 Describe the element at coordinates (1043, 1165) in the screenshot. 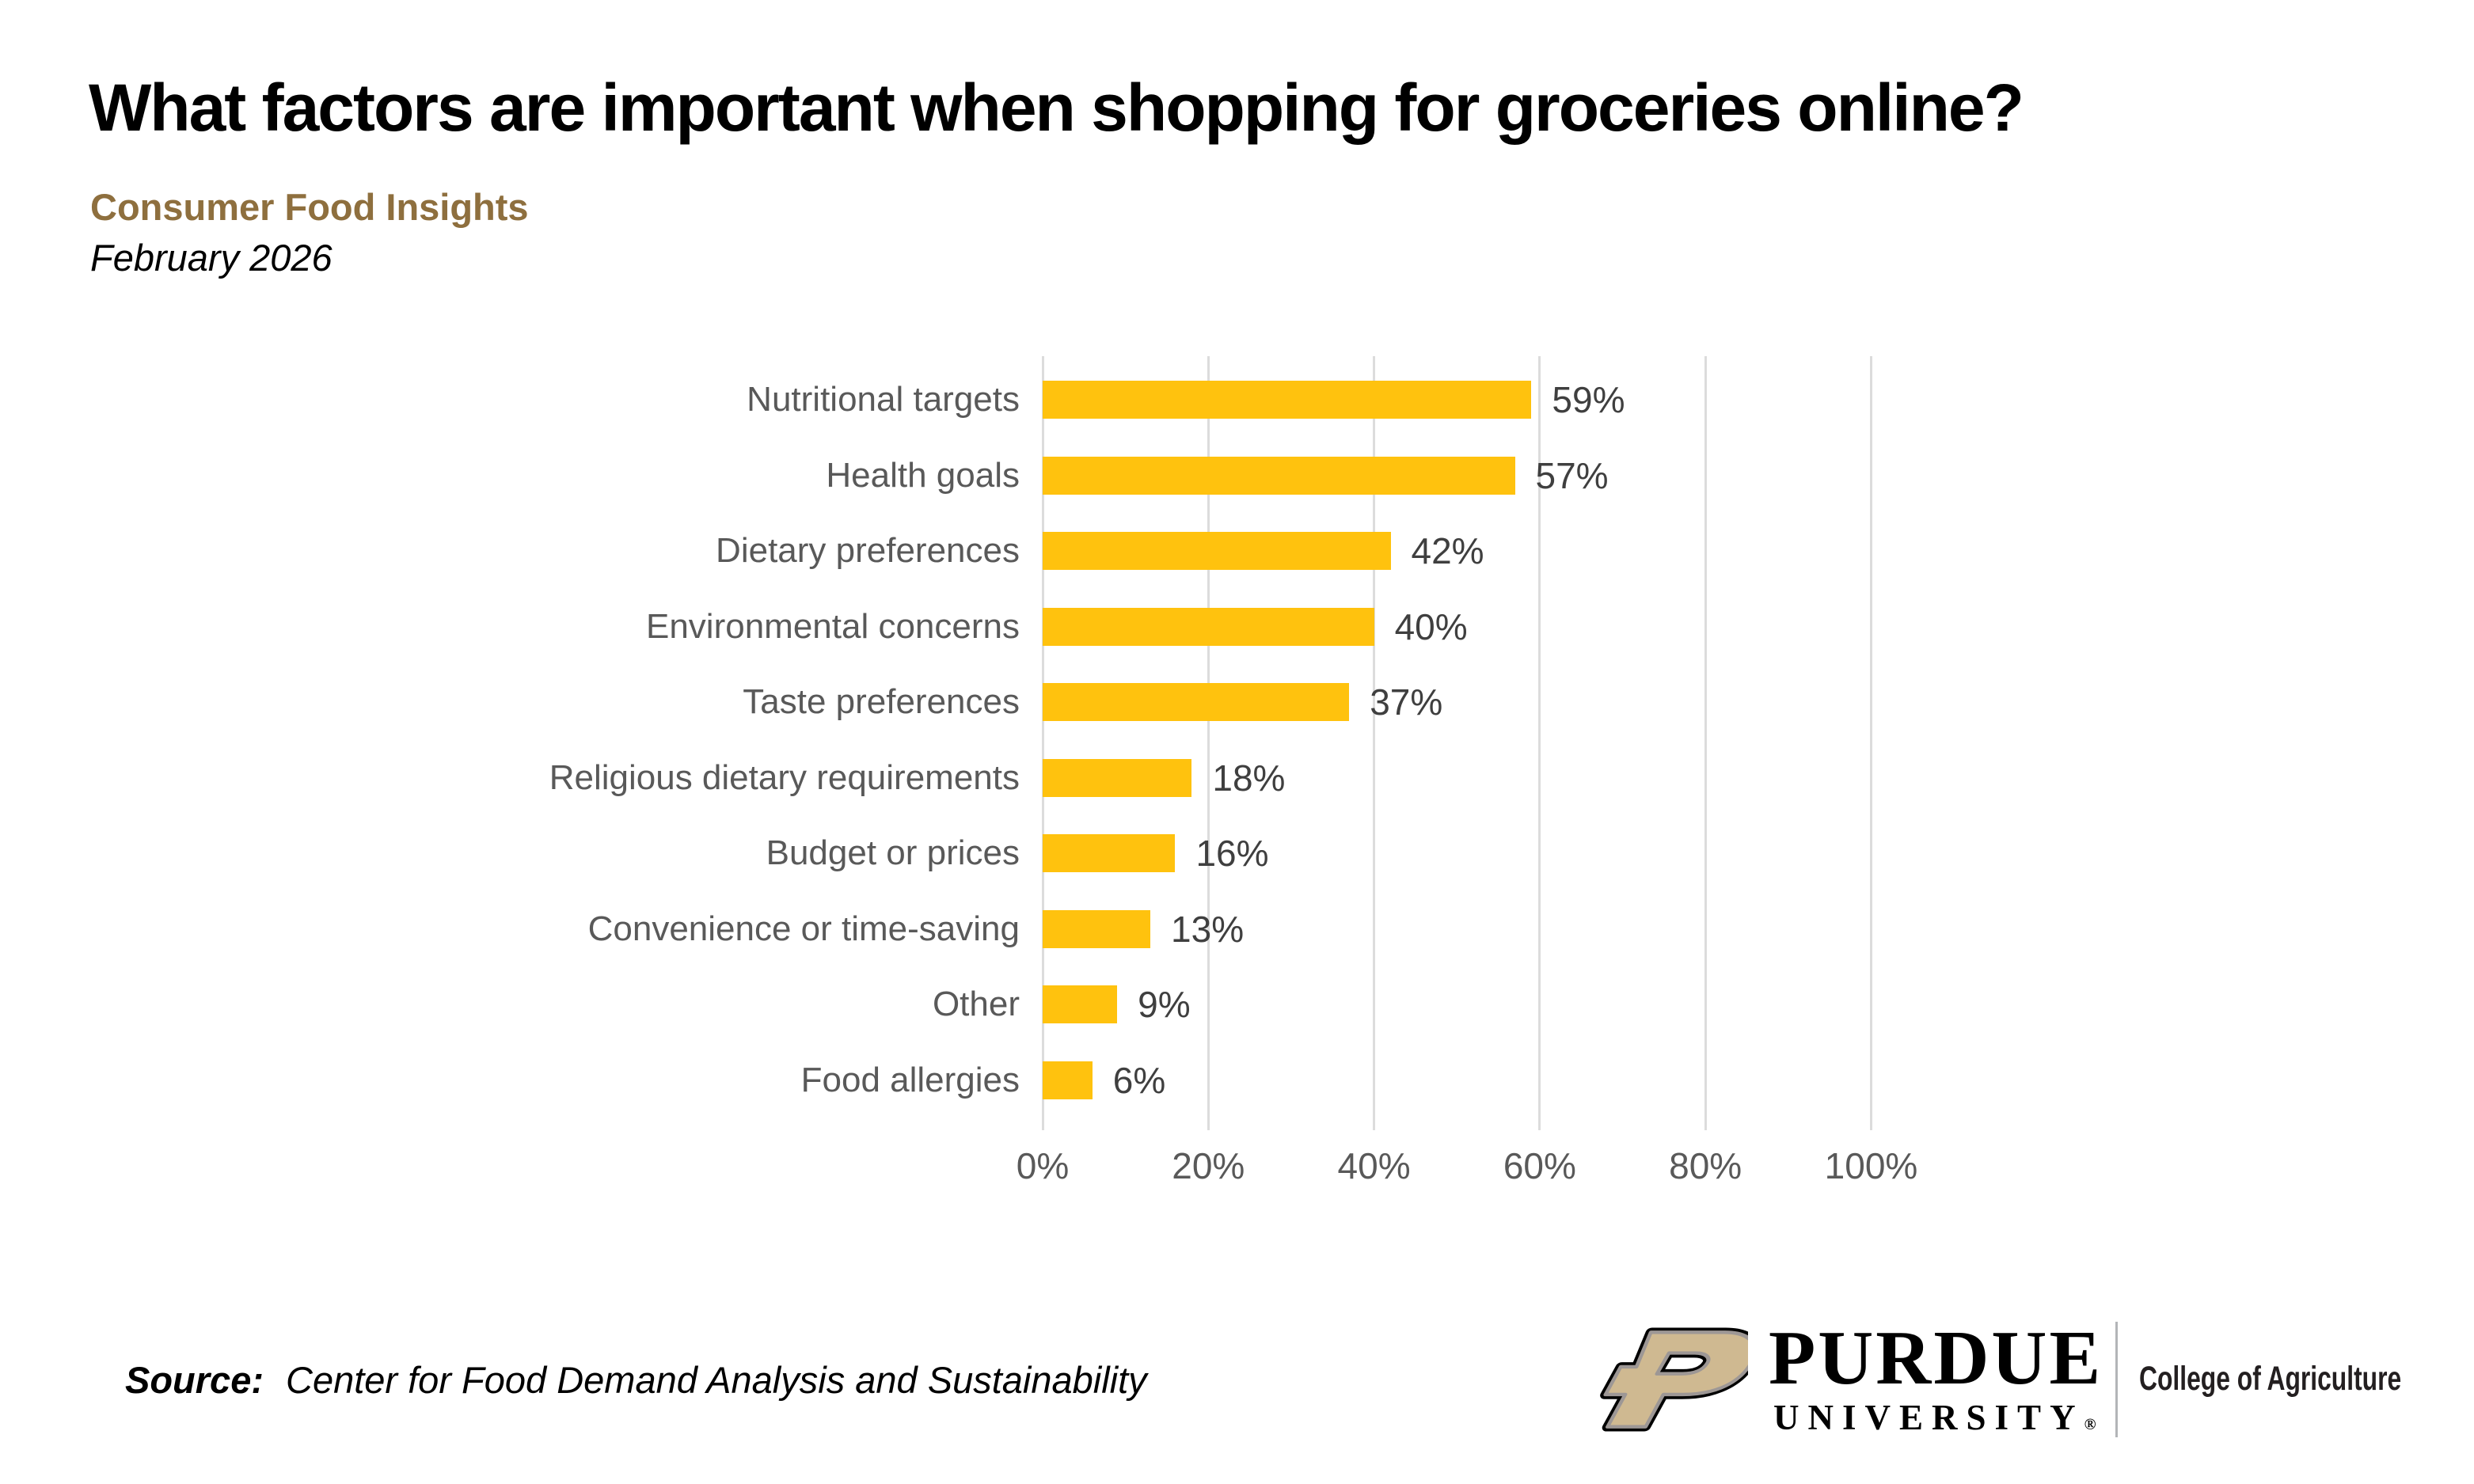

I see `x-tick-label: 0%` at that location.